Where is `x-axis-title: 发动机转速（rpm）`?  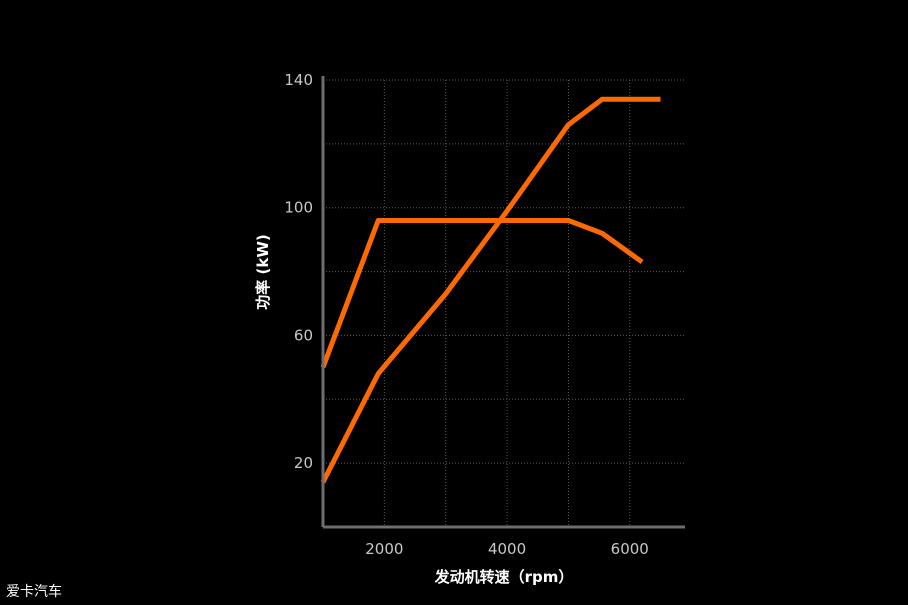
x-axis-title: 发动机转速（rpm） is located at coordinates (504, 577).